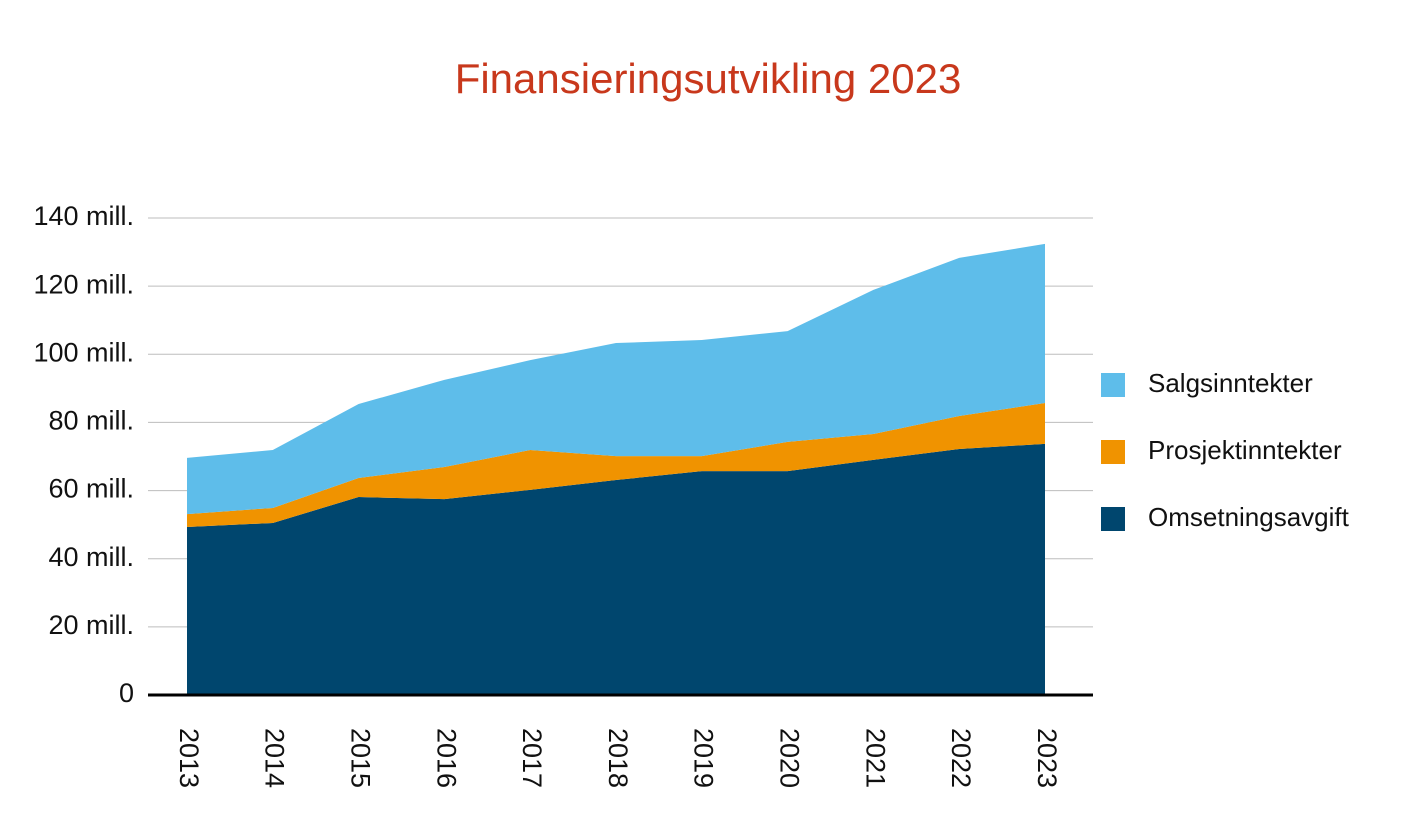  I want to click on area, so click(616, 465).